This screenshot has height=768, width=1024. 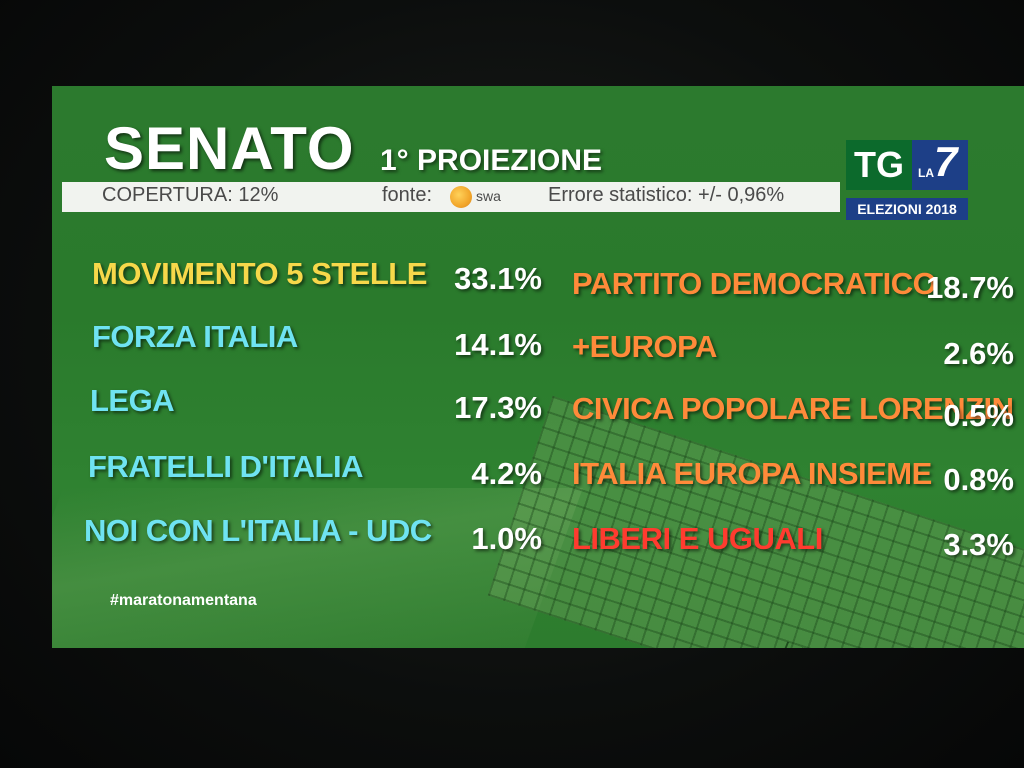 What do you see at coordinates (229, 148) in the screenshot?
I see `page-title: SENATO` at bounding box center [229, 148].